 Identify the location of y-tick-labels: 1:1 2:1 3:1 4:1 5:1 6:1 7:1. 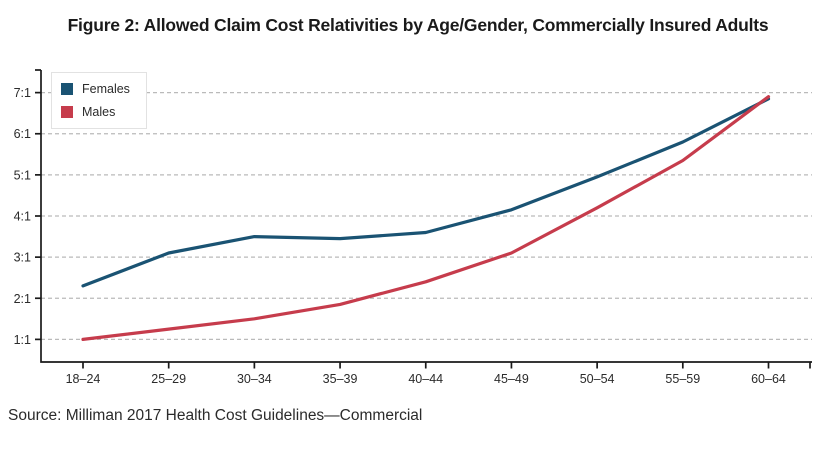
(22, 216).